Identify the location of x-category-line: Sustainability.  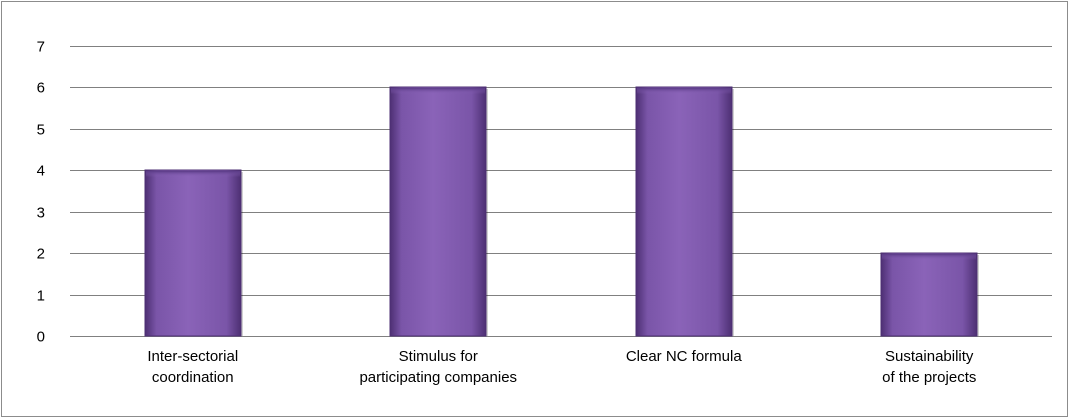
(929, 356).